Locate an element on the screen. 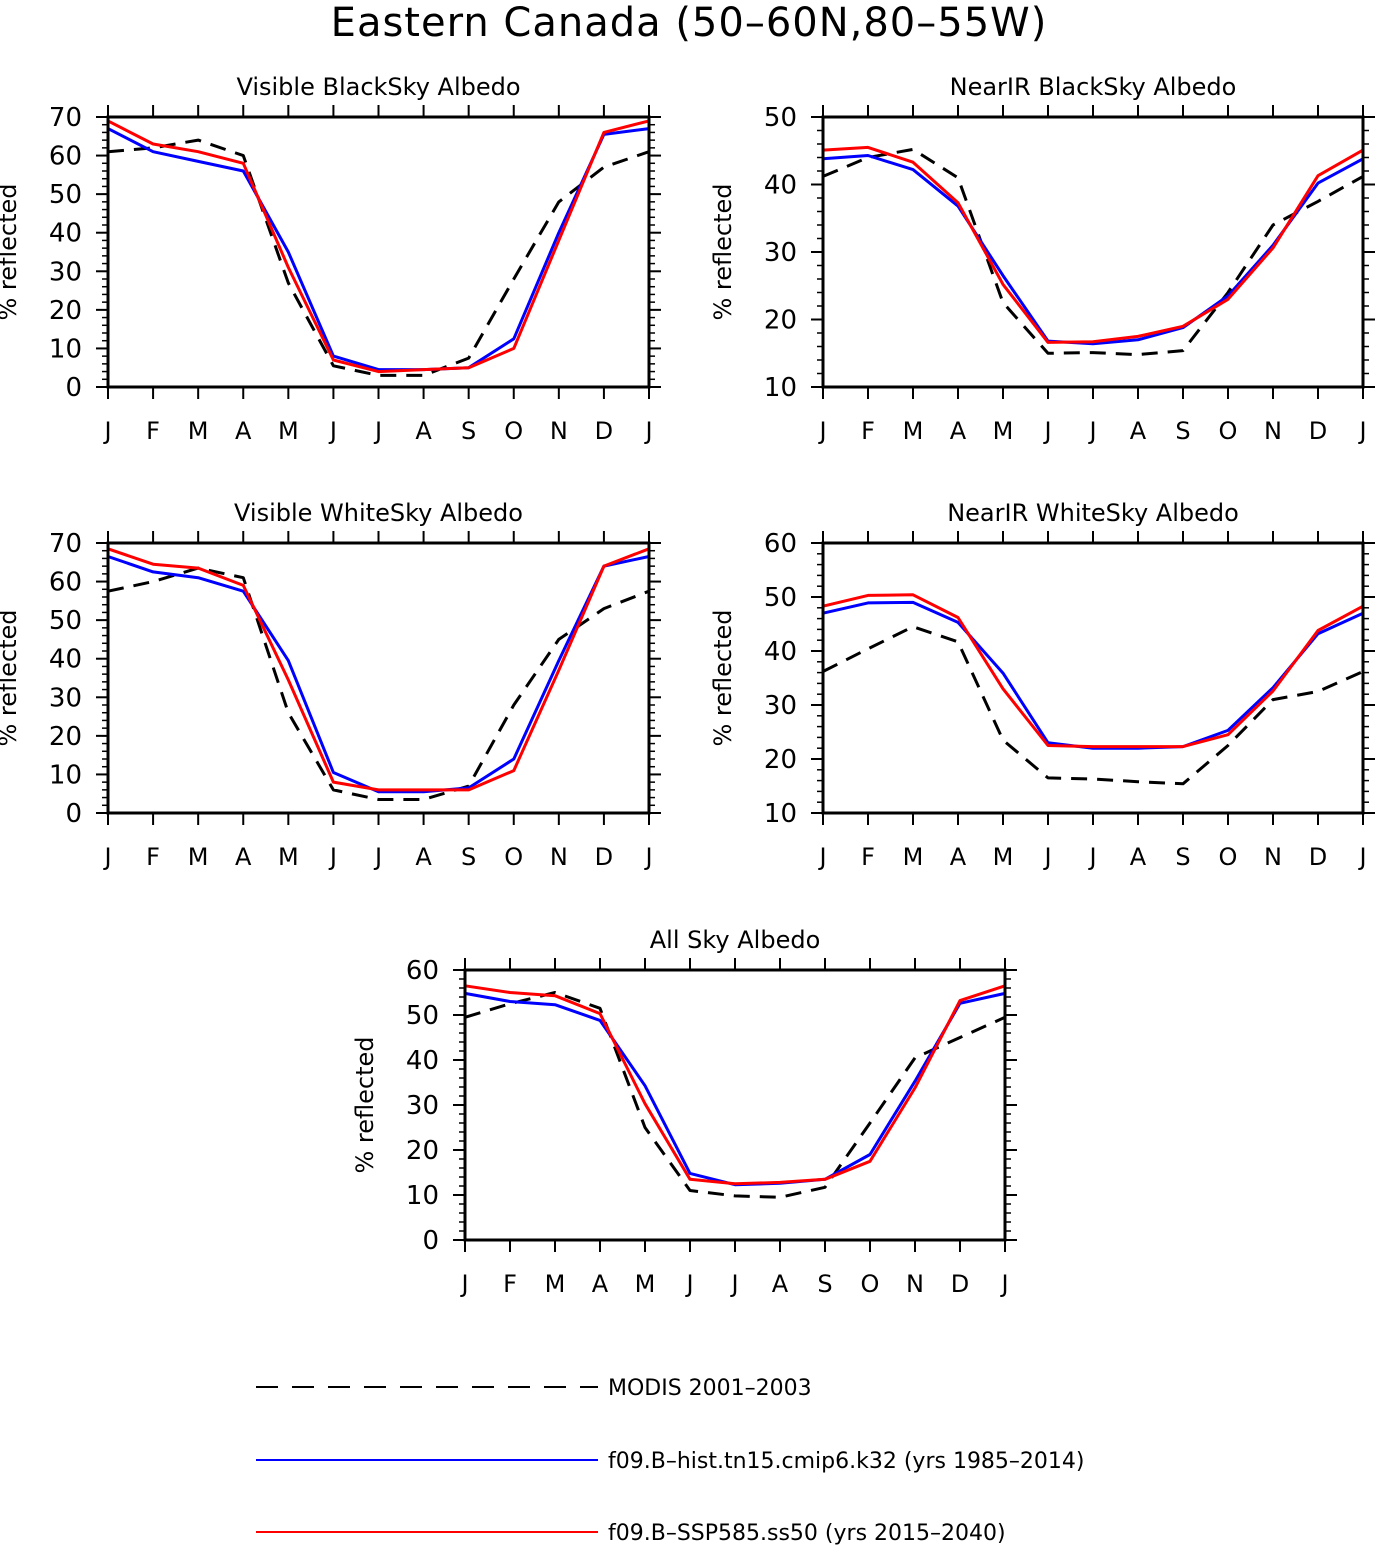 The height and width of the screenshot is (1545, 1378). legend-label-ssp: f09.B–SSP585.ss50 (yrs 2015–2040) is located at coordinates (807, 1533).